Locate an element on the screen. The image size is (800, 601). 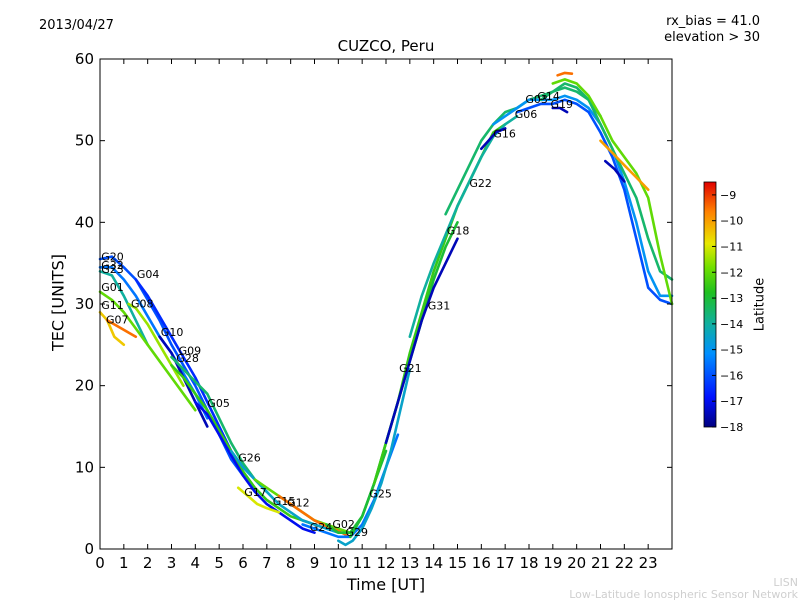
colorbar-tick-label: −15 is located at coordinates (731, 350).